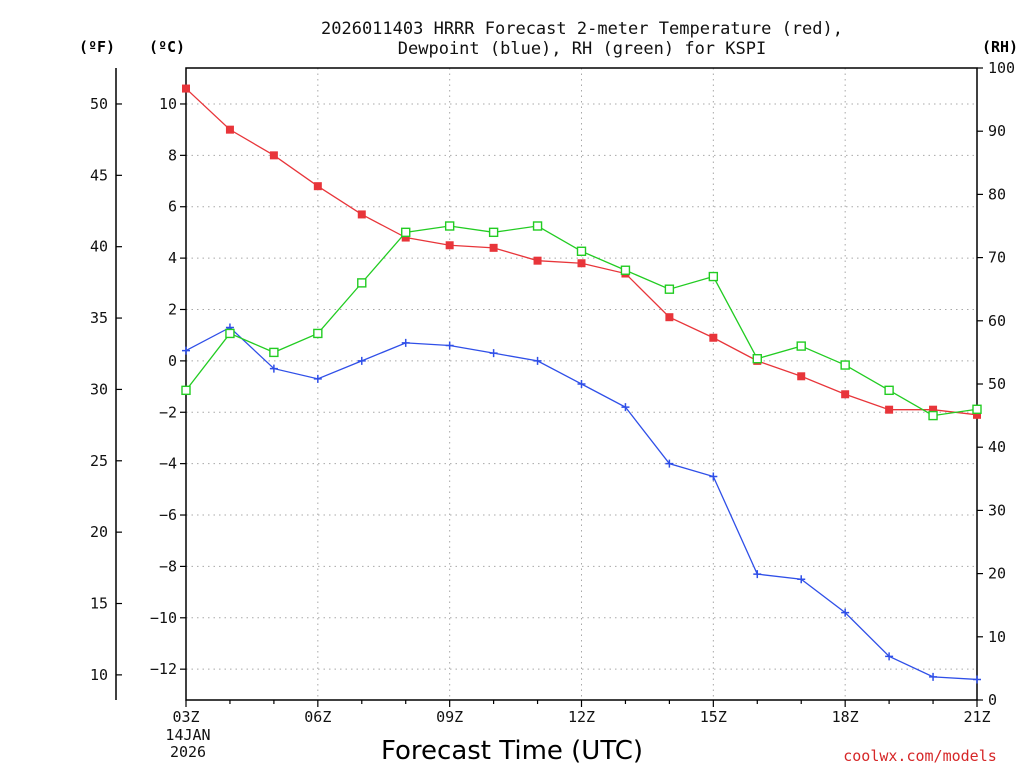 The height and width of the screenshot is (768, 1024). I want to click on fahrenheit-tick-label: 25, so click(99, 461).